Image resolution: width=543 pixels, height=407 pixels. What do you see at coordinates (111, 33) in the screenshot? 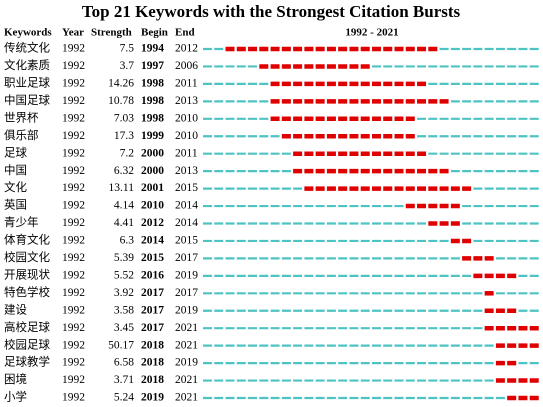
I see `header-cell: Strength` at bounding box center [111, 33].